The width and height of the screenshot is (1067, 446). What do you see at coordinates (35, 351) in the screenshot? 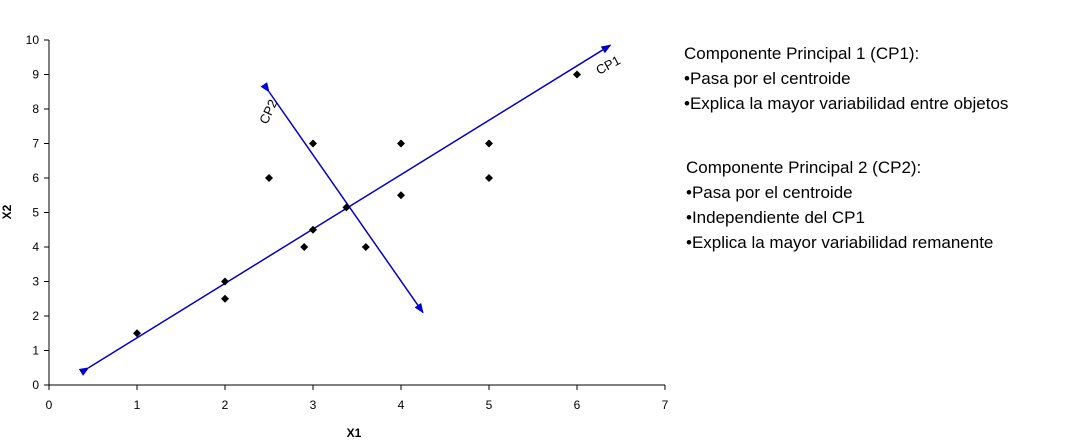
I see `y-tick-label: 1` at bounding box center [35, 351].